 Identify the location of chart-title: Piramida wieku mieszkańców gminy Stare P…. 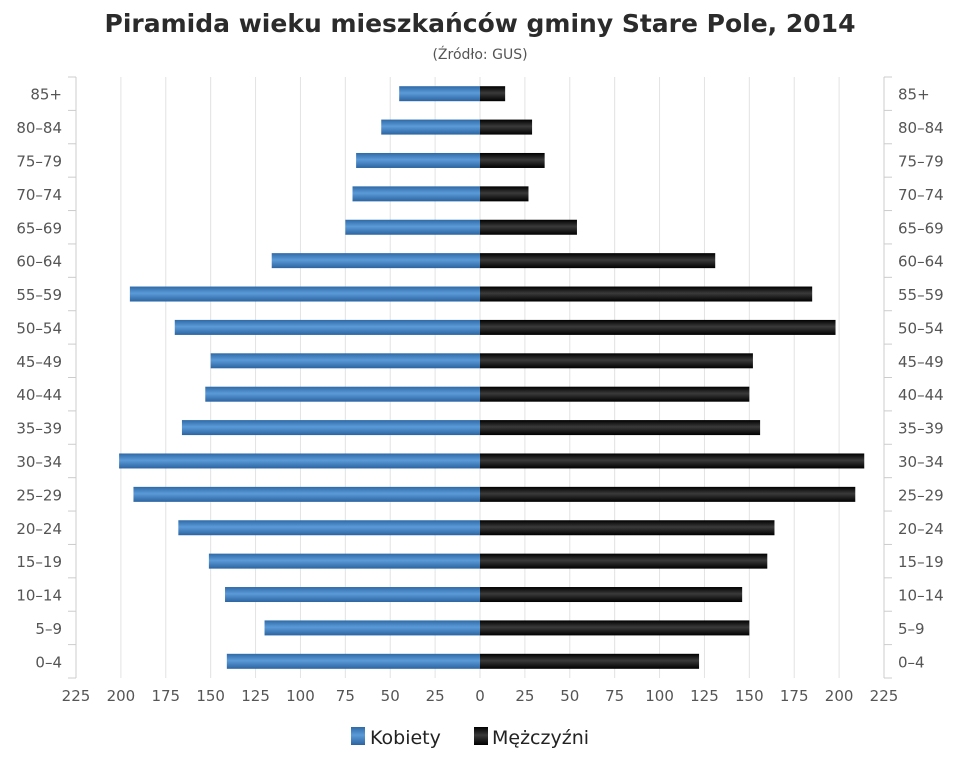
(480, 23).